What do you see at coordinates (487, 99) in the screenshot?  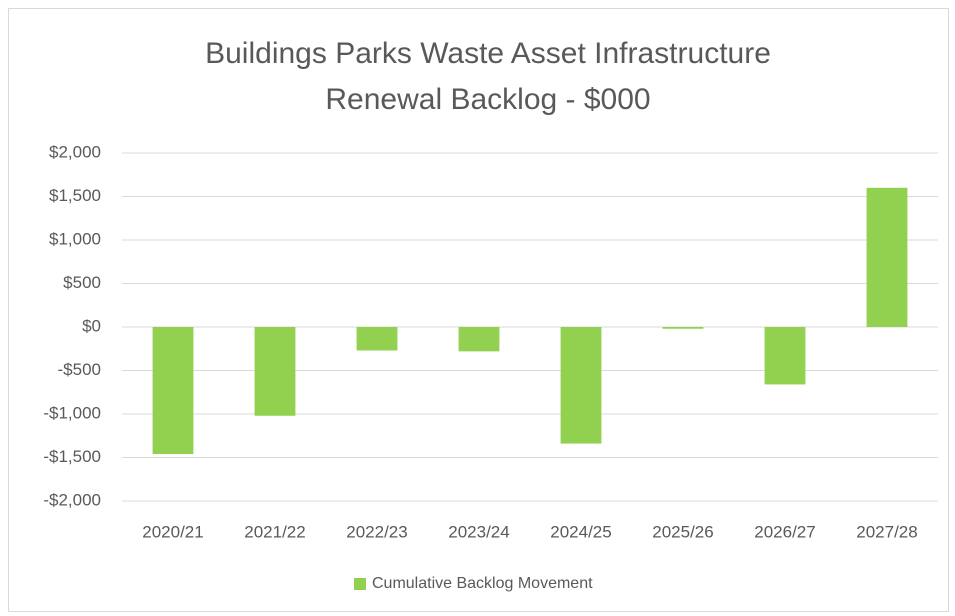 I see `chart-title: Renewal Backlog - $000` at bounding box center [487, 99].